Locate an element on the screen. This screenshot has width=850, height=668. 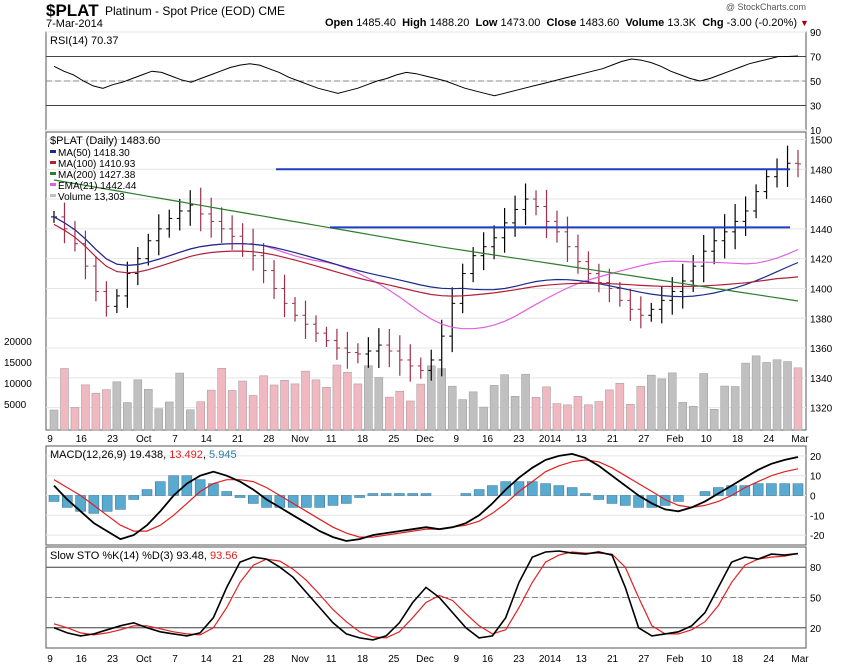
rsi-title: RSI(14) 70.37 is located at coordinates (84, 41).